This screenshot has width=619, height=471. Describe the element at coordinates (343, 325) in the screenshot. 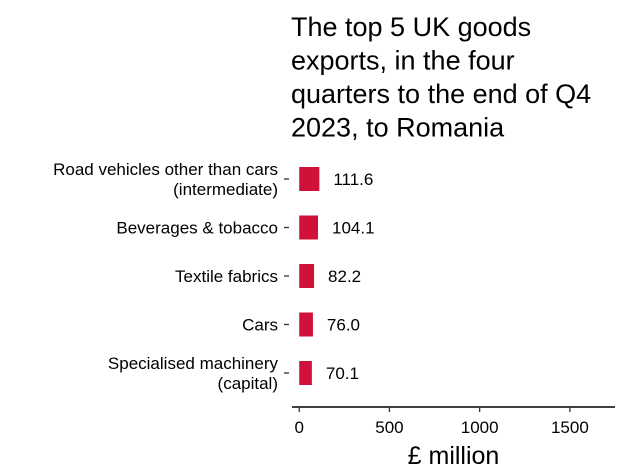

I see `value-label: 76.0` at that location.